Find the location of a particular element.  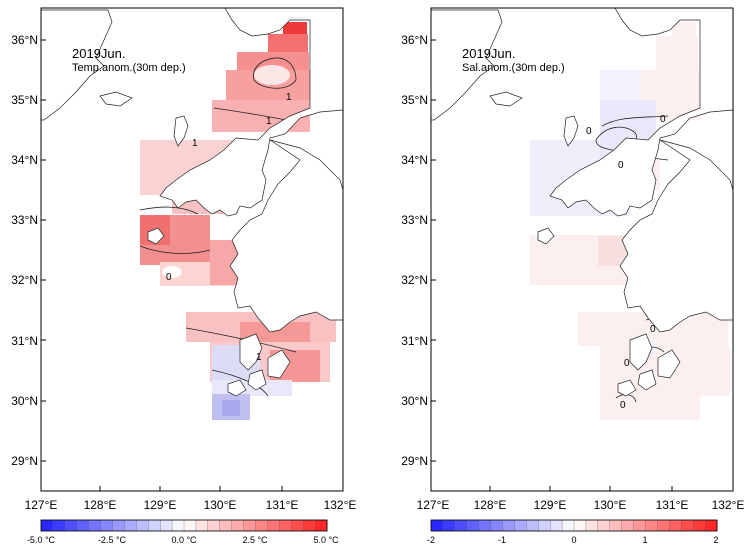

colorbar-label: 1 is located at coordinates (644, 540).